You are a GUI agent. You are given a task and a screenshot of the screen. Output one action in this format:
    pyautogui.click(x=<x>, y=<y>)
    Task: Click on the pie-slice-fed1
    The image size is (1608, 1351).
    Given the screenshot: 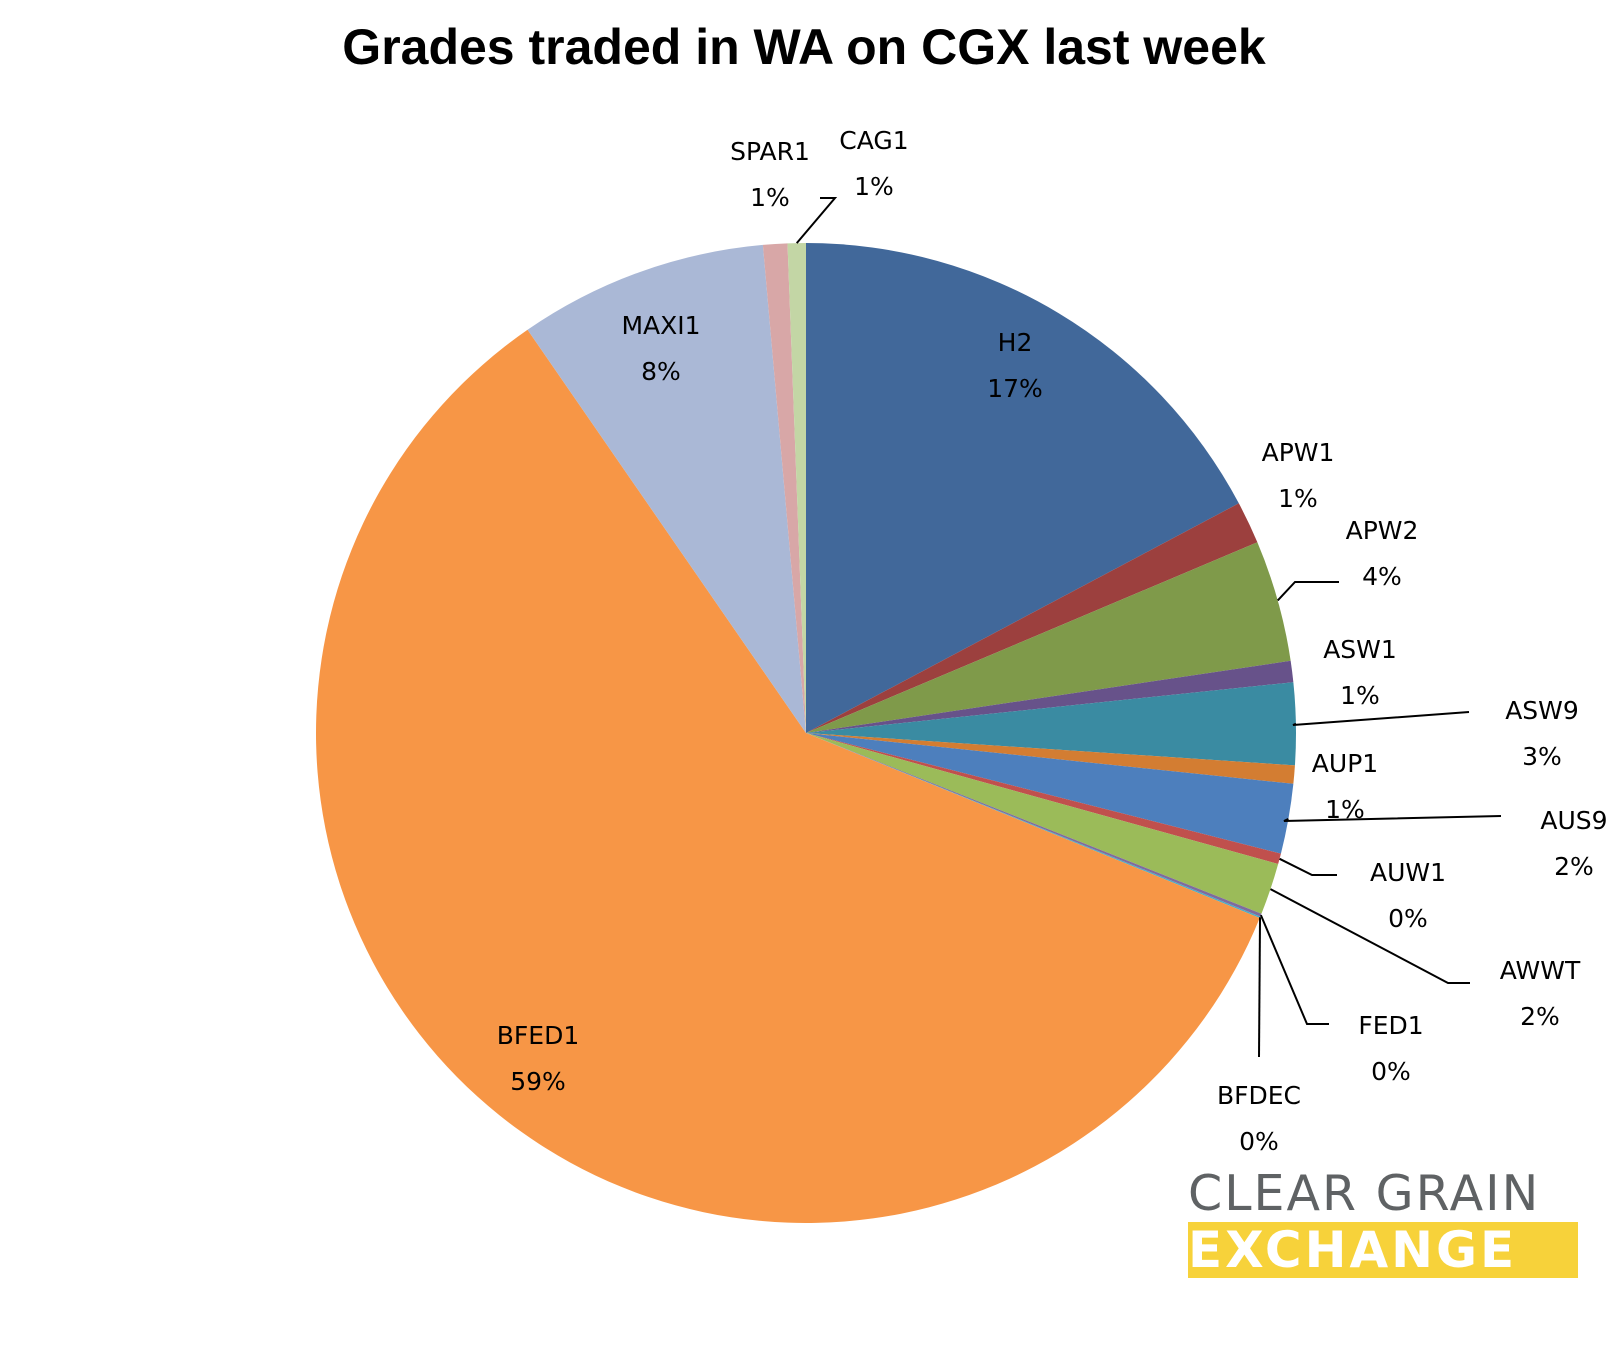 What is the action you would take?
    pyautogui.click(x=1034, y=825)
    